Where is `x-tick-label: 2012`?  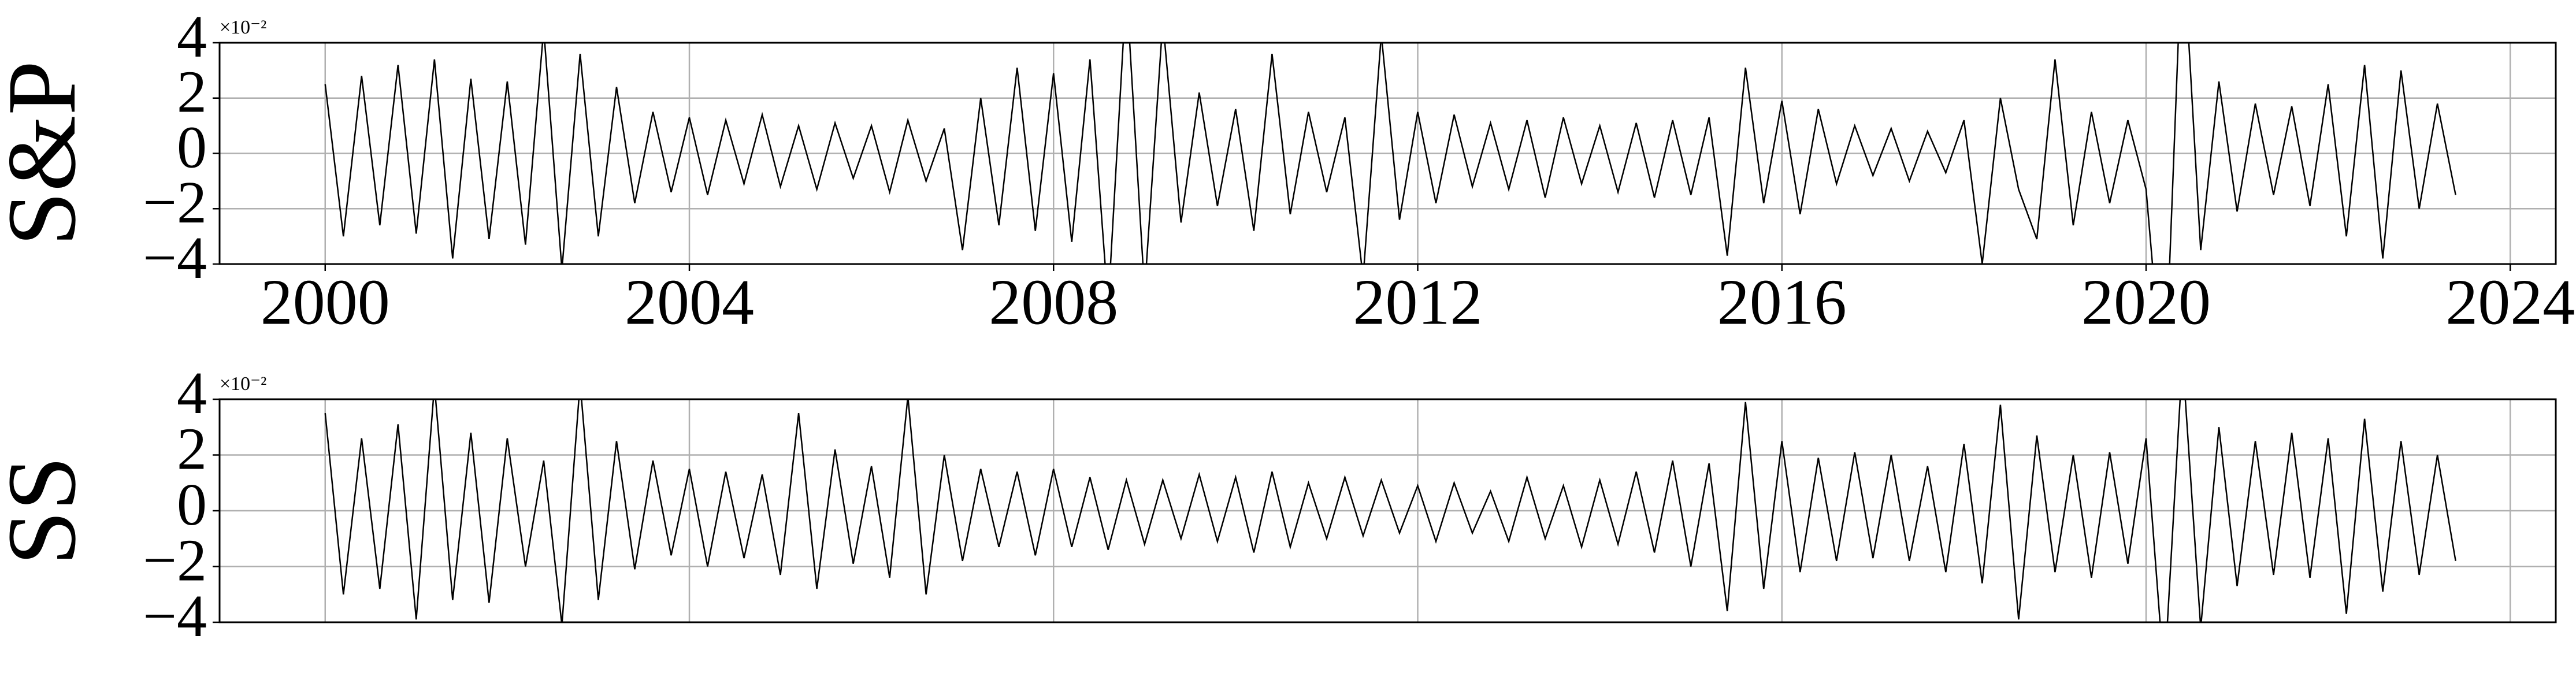 x-tick-label: 2012 is located at coordinates (1418, 303).